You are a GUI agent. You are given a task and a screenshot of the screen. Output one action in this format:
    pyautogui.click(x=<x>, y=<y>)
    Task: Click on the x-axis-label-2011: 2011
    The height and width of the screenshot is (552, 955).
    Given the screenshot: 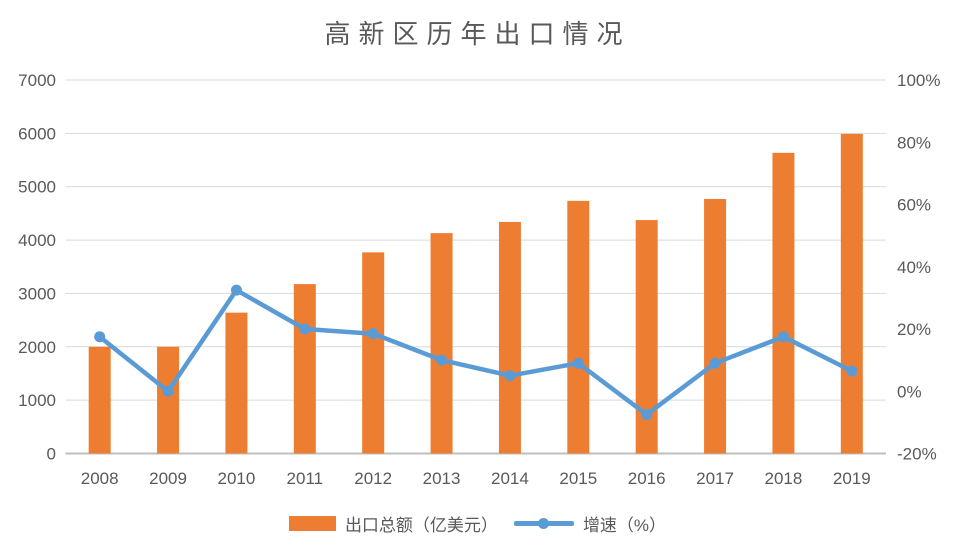 What is the action you would take?
    pyautogui.click(x=305, y=478)
    